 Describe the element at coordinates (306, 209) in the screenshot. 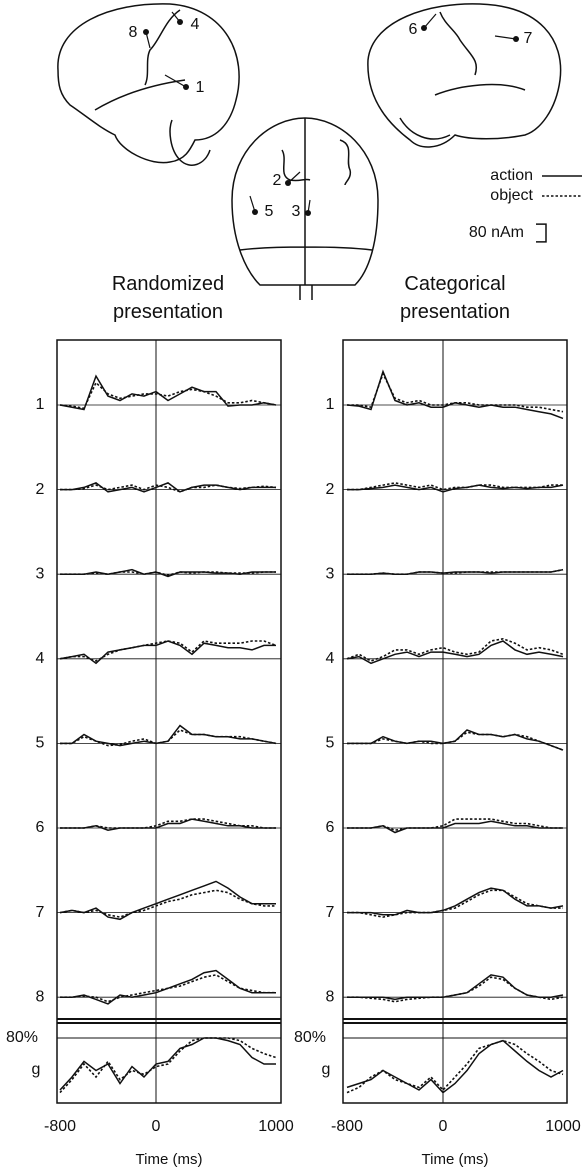

I see `brain-front-lines` at that location.